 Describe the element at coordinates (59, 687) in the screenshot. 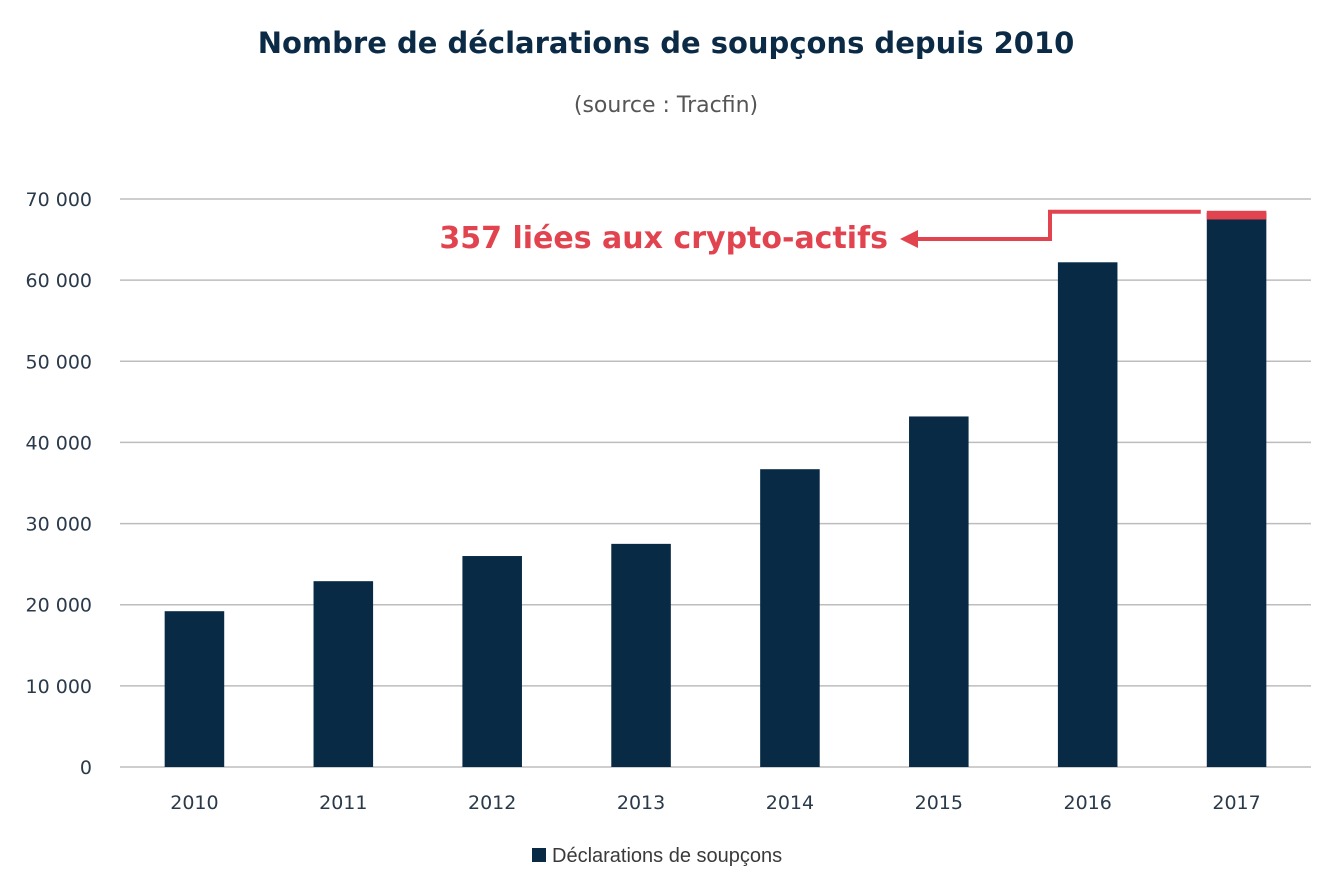

I see `y-tick-label: 10 000` at that location.